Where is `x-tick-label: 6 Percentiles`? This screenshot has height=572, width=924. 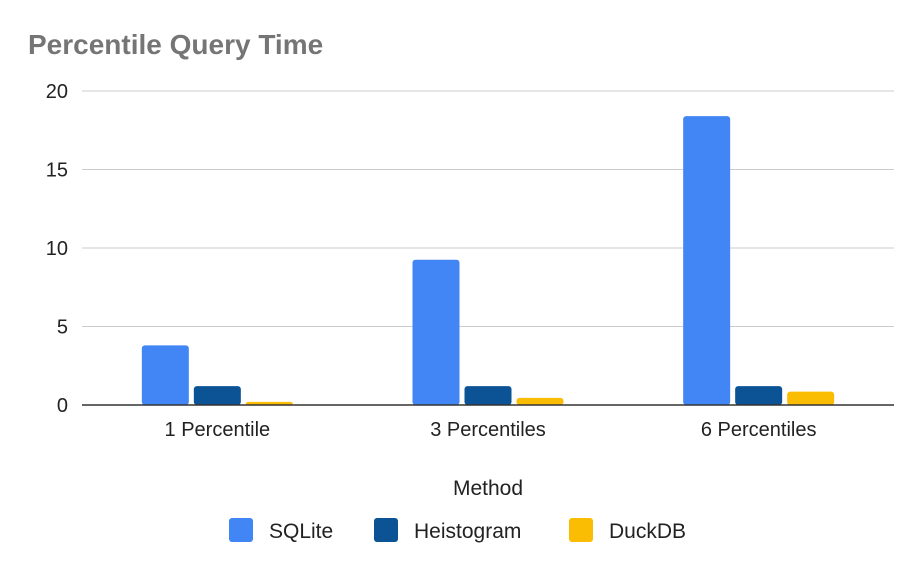 x-tick-label: 6 Percentiles is located at coordinates (759, 430).